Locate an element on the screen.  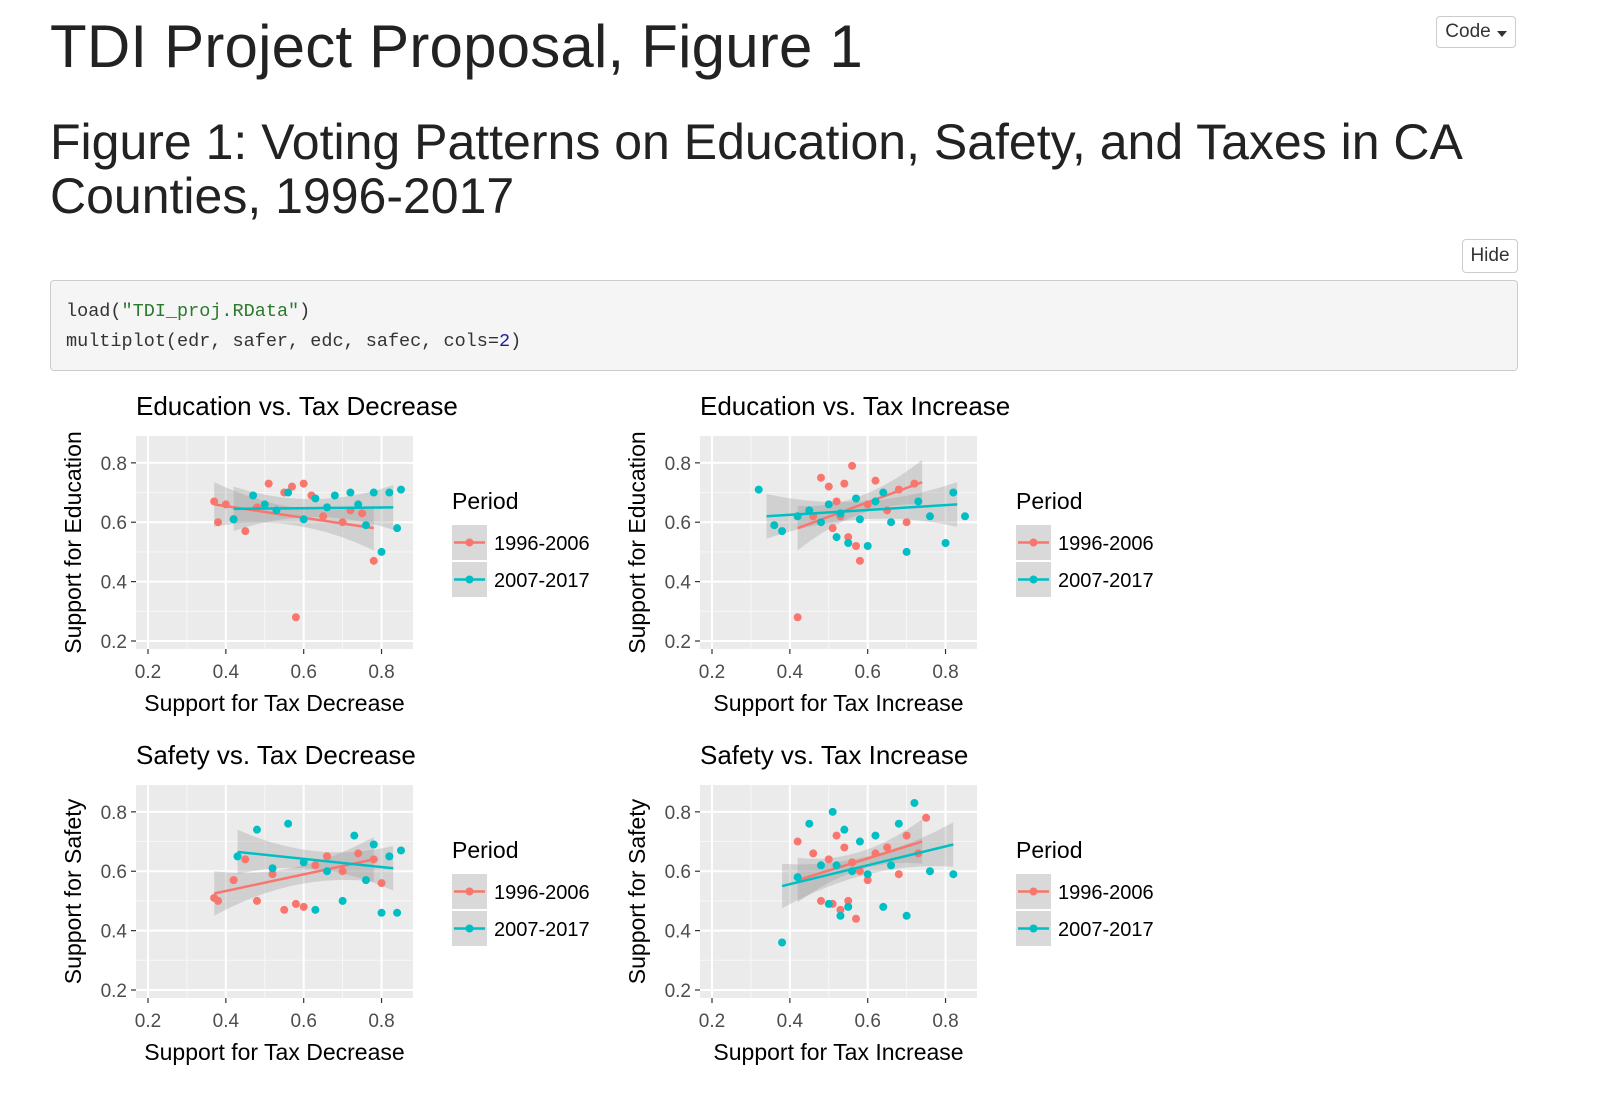
code-number: 2 is located at coordinates (504, 341).